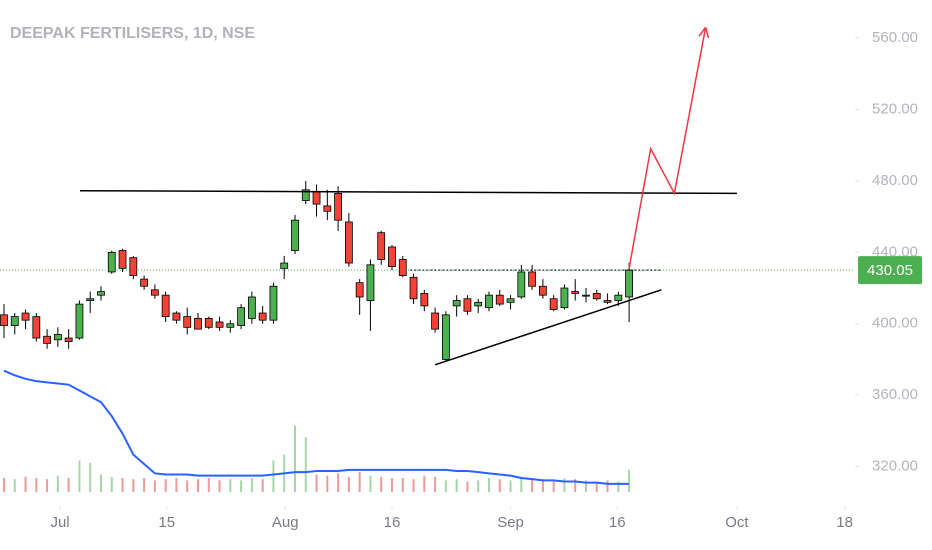  Describe the element at coordinates (510, 522) in the screenshot. I see `x-tick-label: Sep` at that location.